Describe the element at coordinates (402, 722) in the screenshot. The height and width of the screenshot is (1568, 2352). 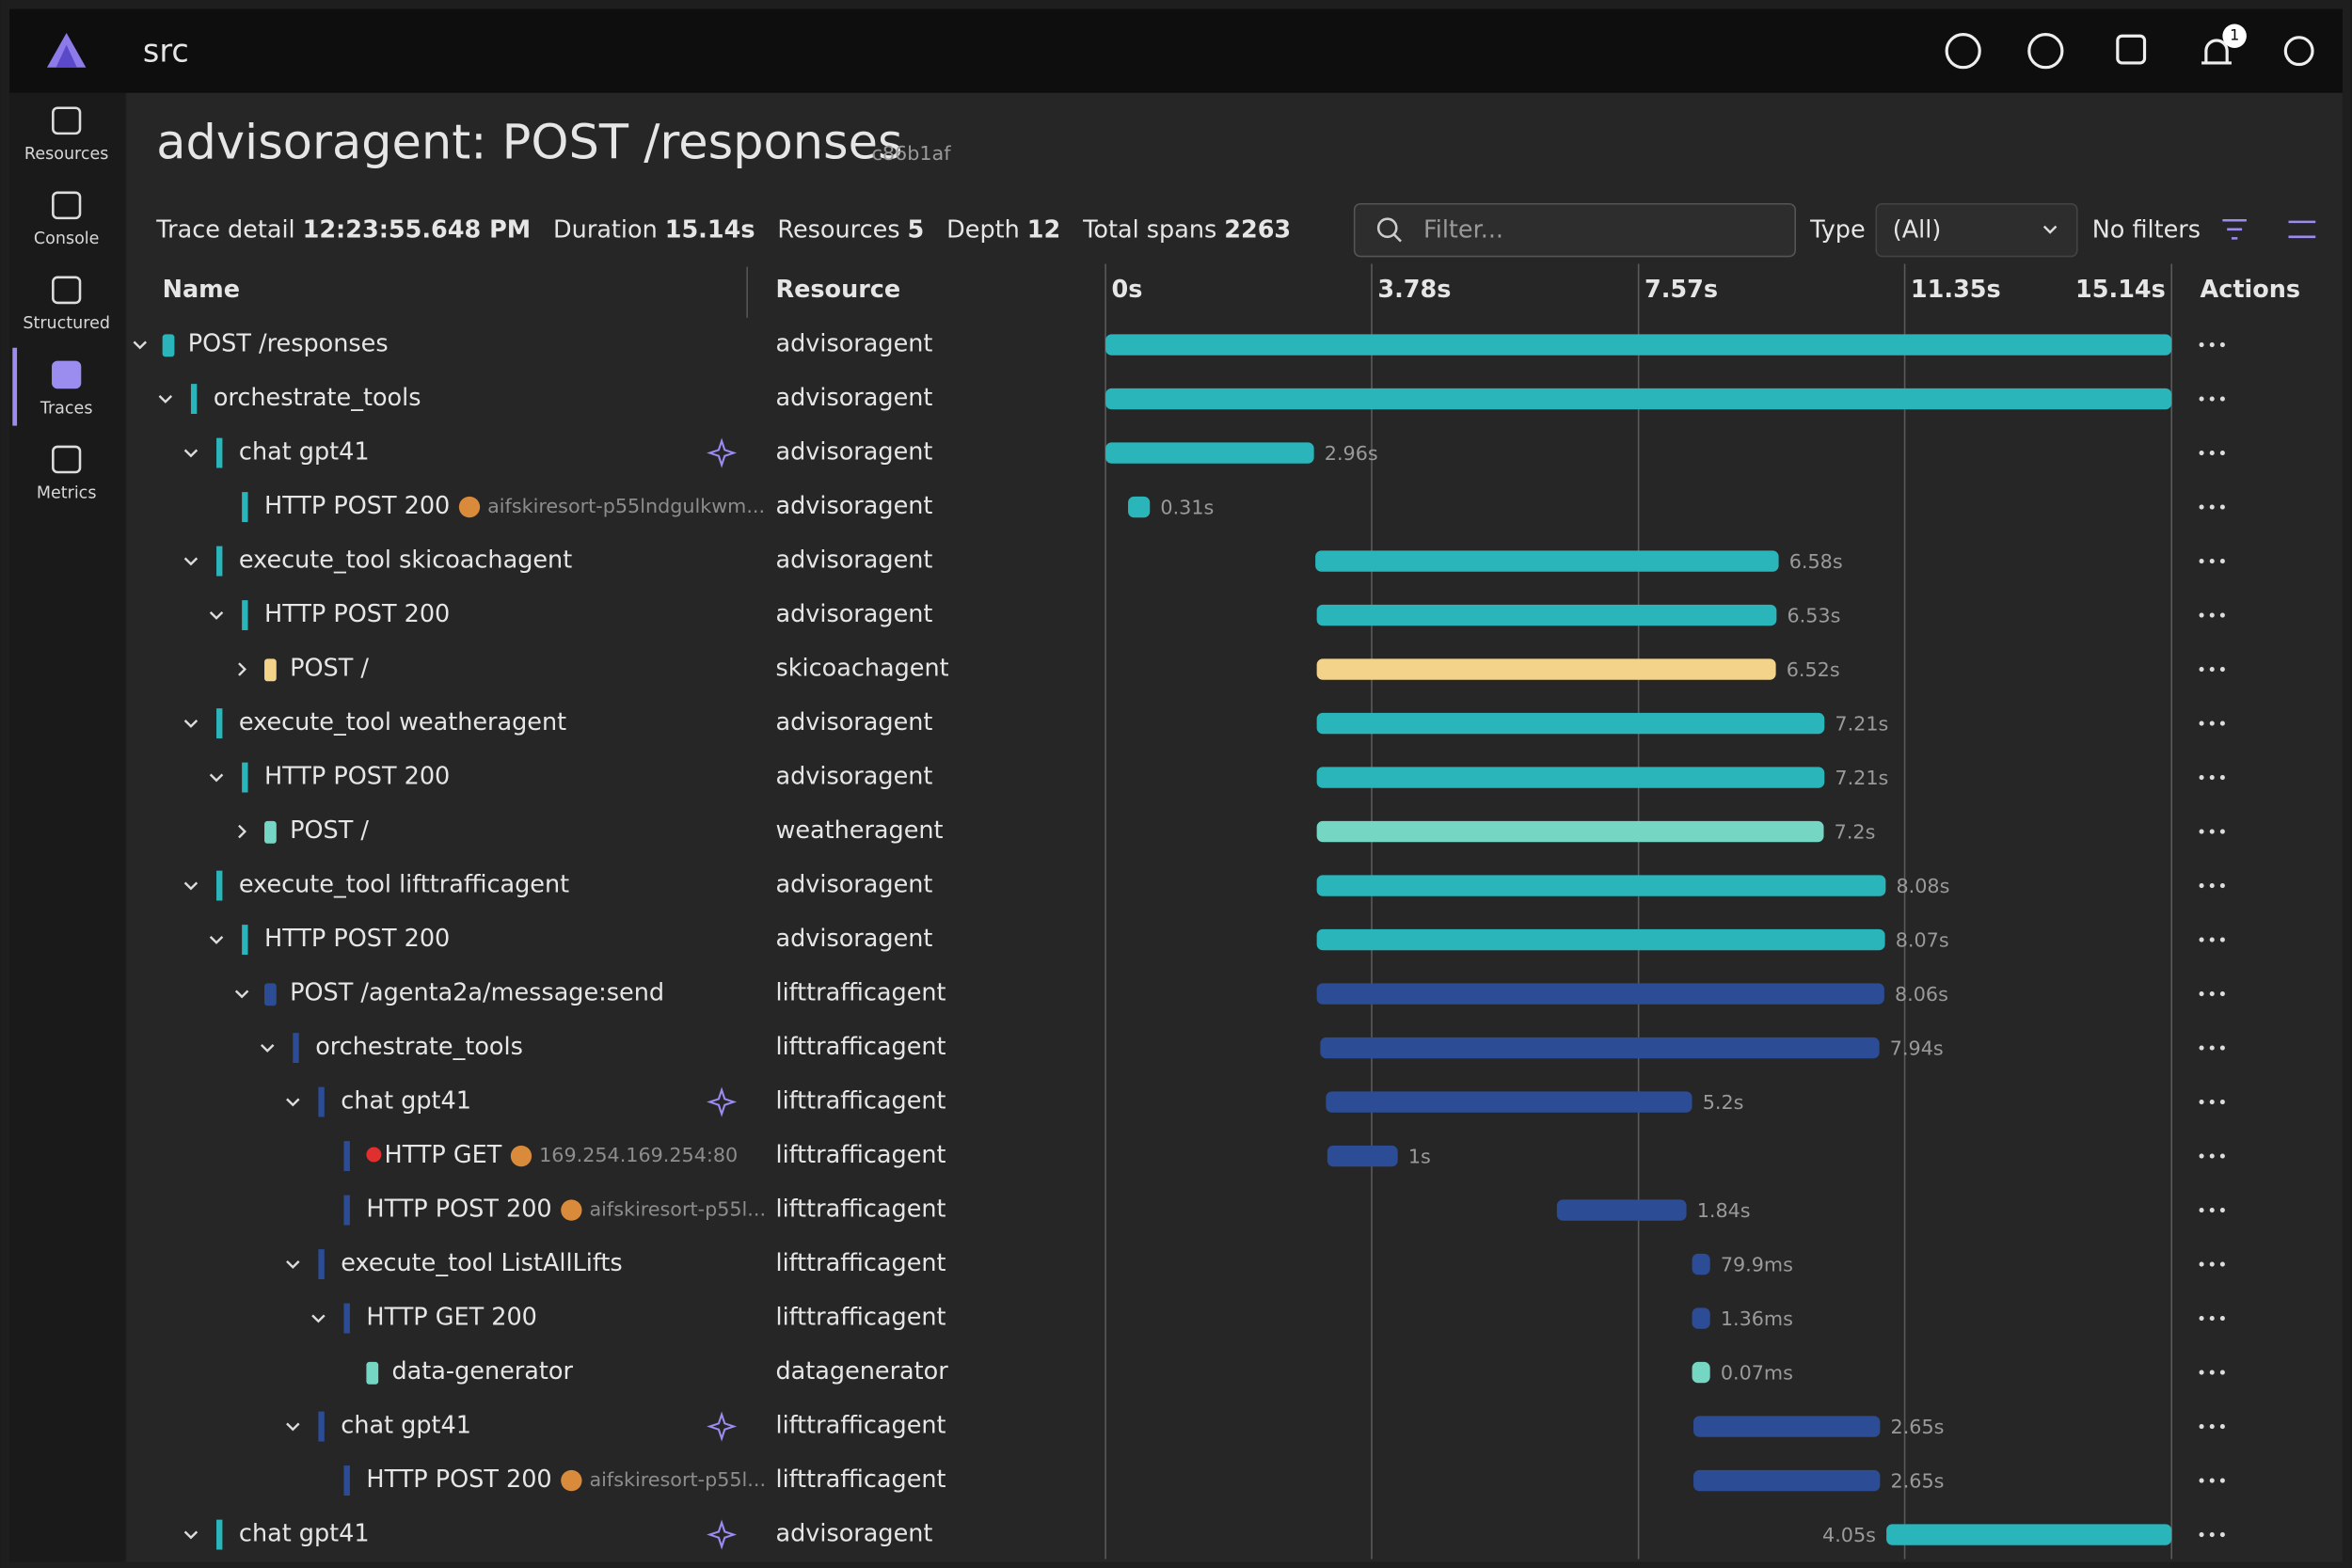
I see `span-name: execute_tool weatheragent` at that location.